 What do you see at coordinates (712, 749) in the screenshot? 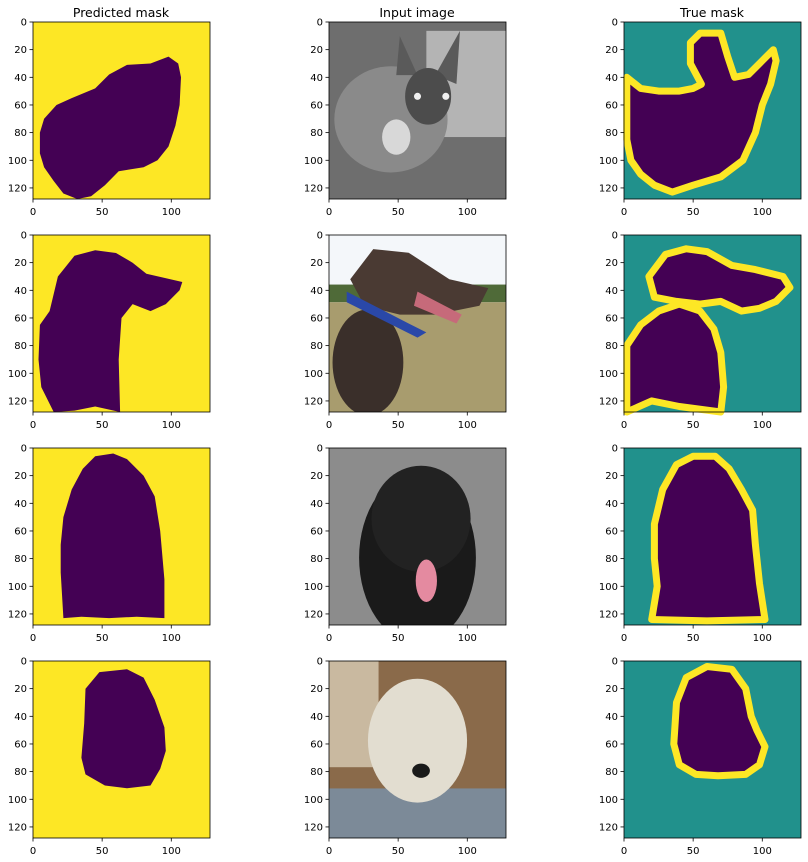
I see `true-mask-row4-frame` at bounding box center [712, 749].